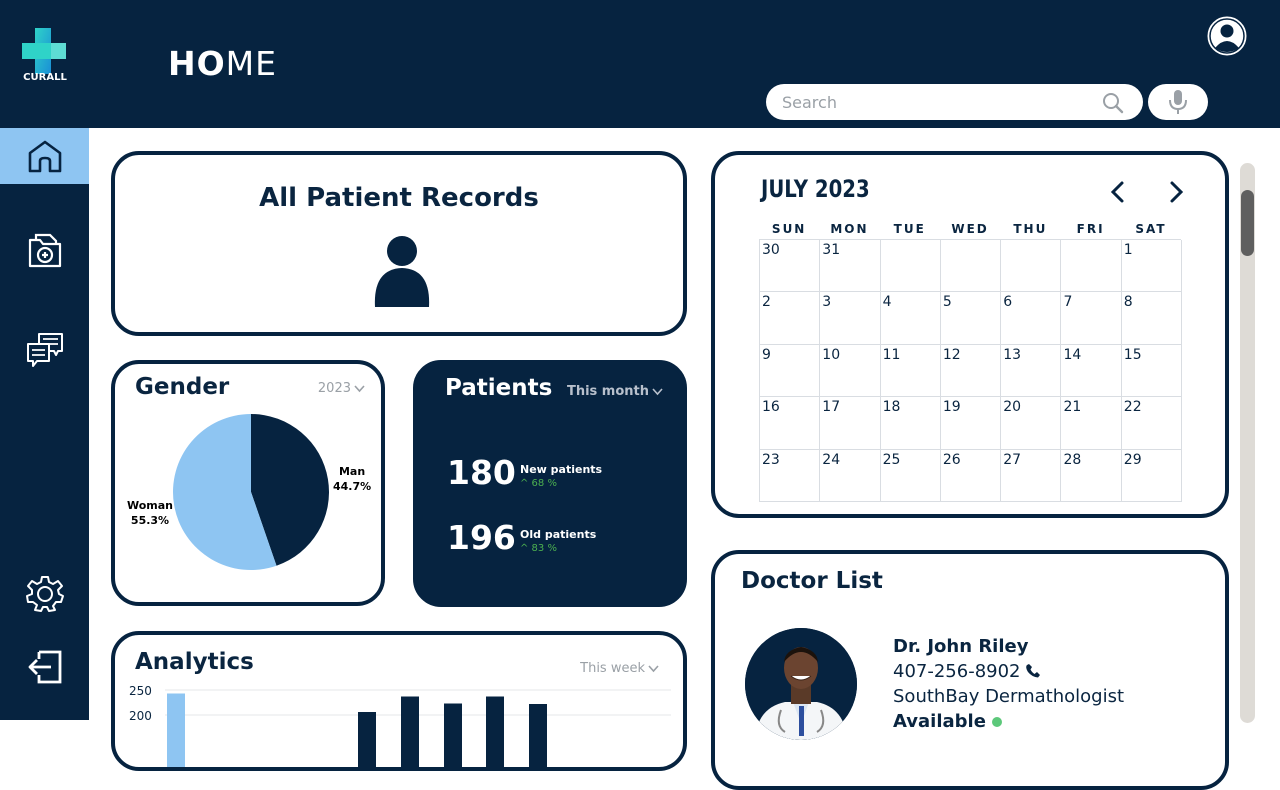  What do you see at coordinates (561, 469) in the screenshot?
I see `new-patients-label: New patients` at bounding box center [561, 469].